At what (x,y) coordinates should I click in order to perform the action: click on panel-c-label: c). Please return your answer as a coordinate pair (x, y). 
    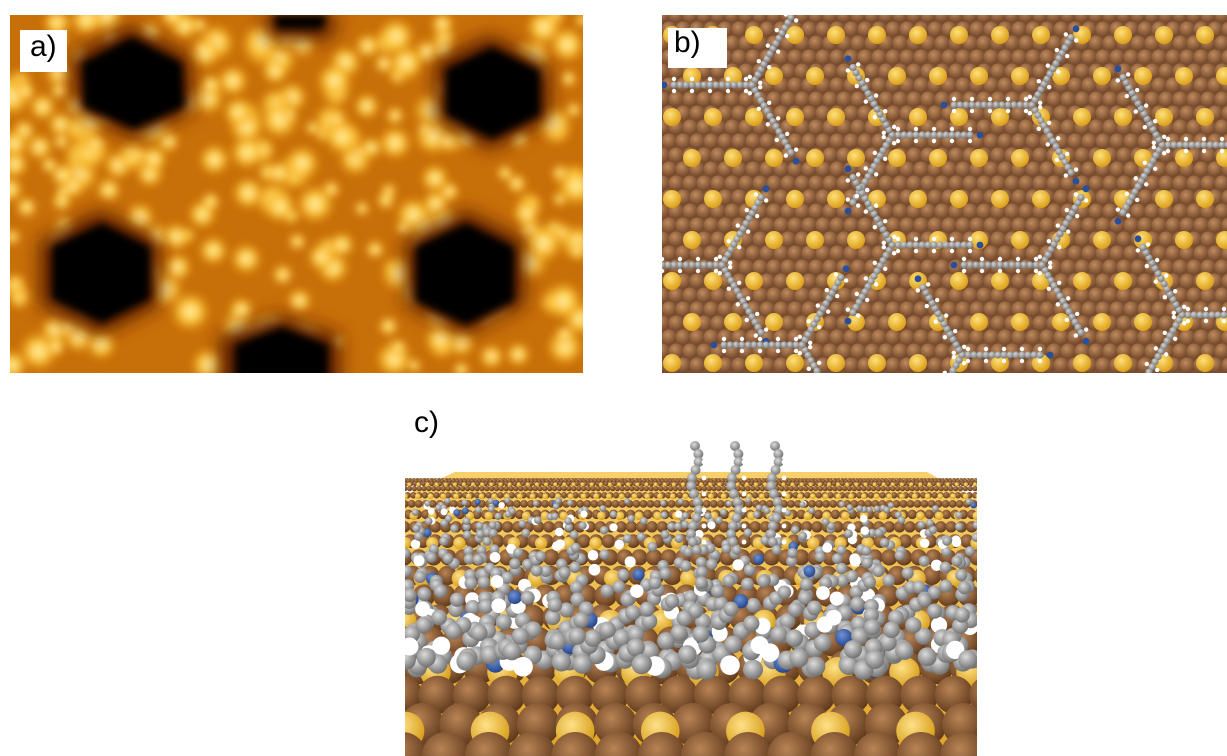
    Looking at the image, I should click on (426, 422).